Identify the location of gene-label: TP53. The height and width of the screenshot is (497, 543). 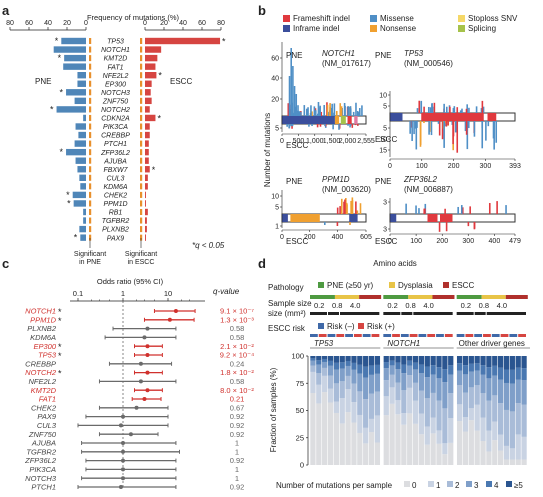
(47, 355).